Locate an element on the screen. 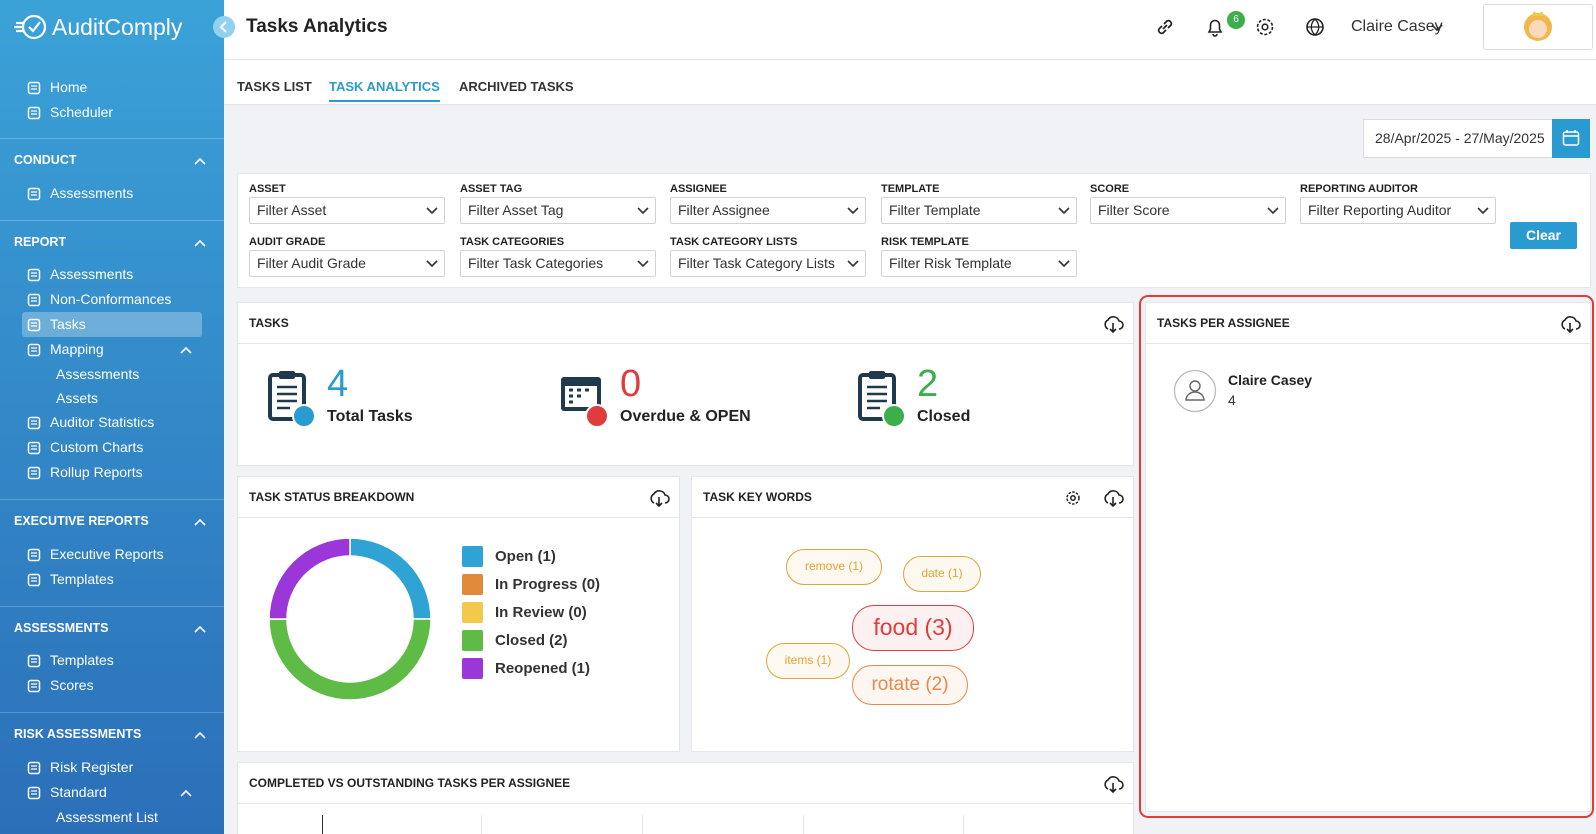 The width and height of the screenshot is (1596, 834). nav-label: Mapping is located at coordinates (77, 349).